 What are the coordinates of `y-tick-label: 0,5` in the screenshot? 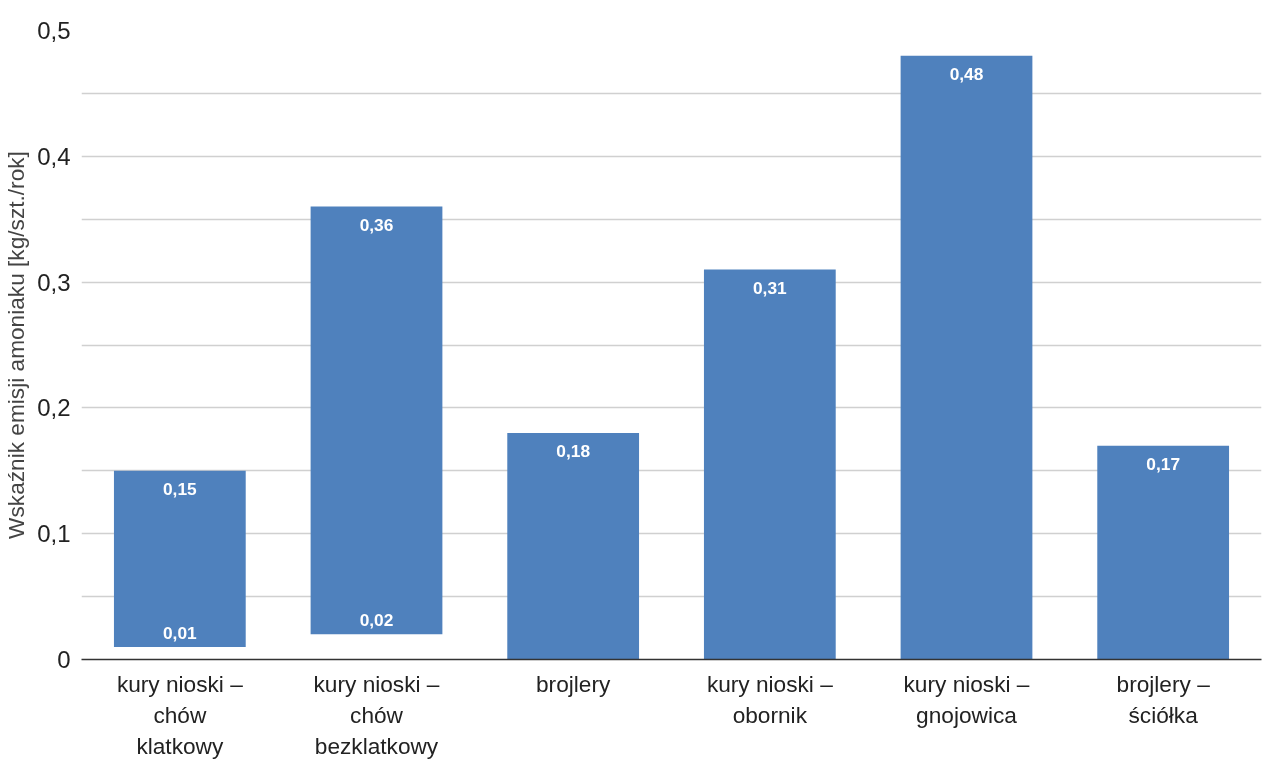 It's located at (54, 30).